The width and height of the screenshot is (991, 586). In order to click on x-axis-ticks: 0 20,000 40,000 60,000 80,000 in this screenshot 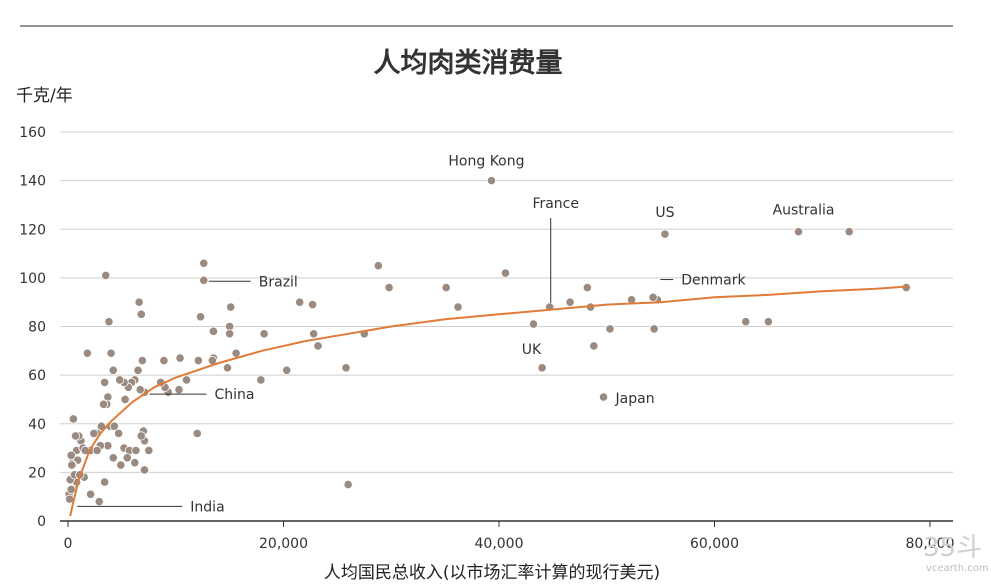, I will do `click(509, 536)`.